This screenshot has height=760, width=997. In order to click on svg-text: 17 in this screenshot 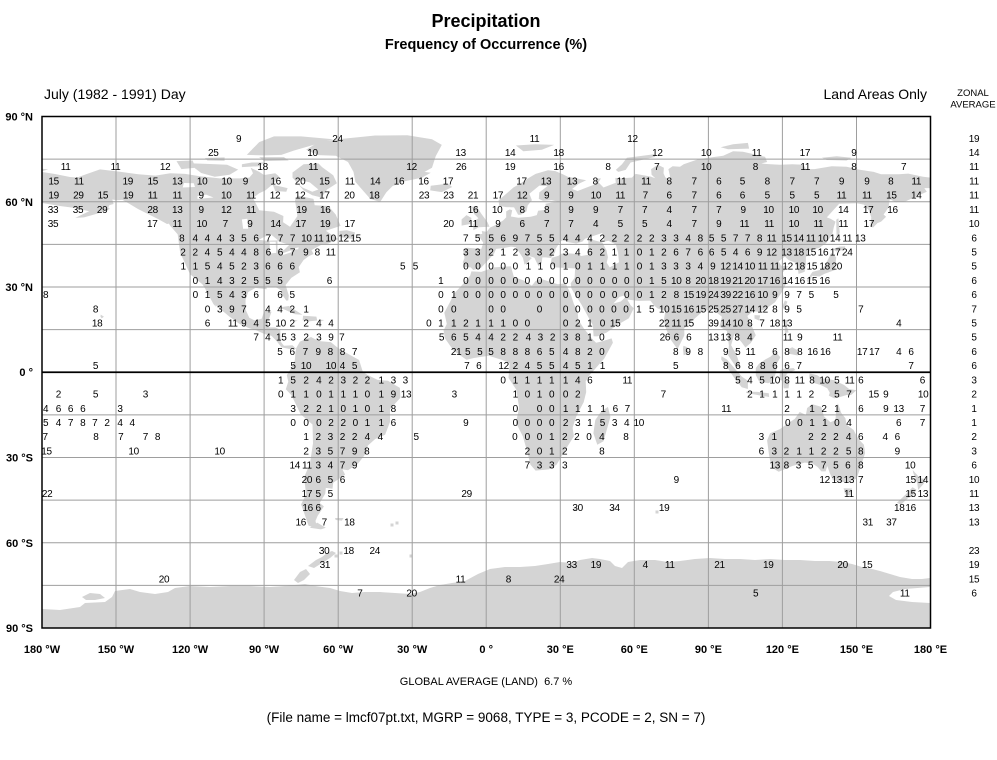, I will do `click(862, 352)`.